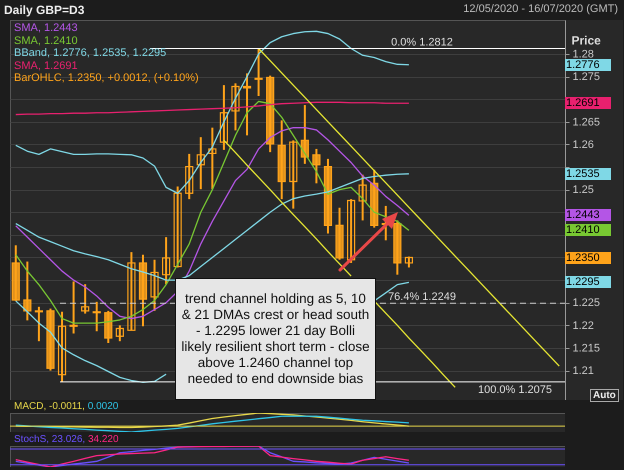 The width and height of the screenshot is (624, 470). What do you see at coordinates (583, 190) in the screenshot?
I see `y-tick-label: 1.25` at bounding box center [583, 190].